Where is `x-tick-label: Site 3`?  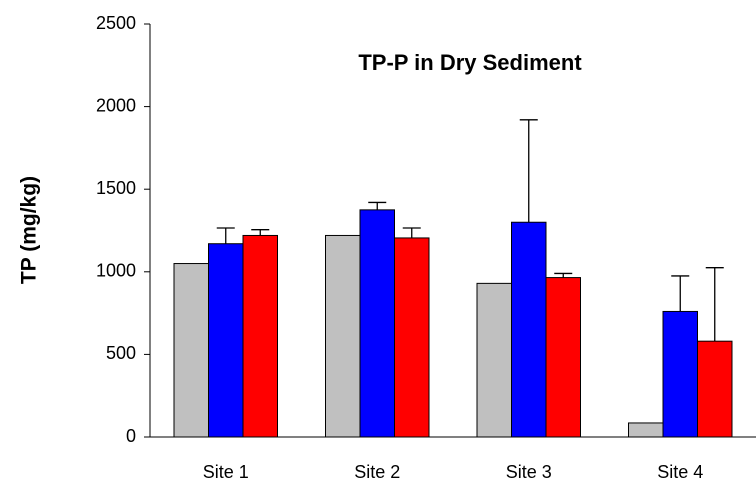 x-tick-label: Site 3 is located at coordinates (529, 472).